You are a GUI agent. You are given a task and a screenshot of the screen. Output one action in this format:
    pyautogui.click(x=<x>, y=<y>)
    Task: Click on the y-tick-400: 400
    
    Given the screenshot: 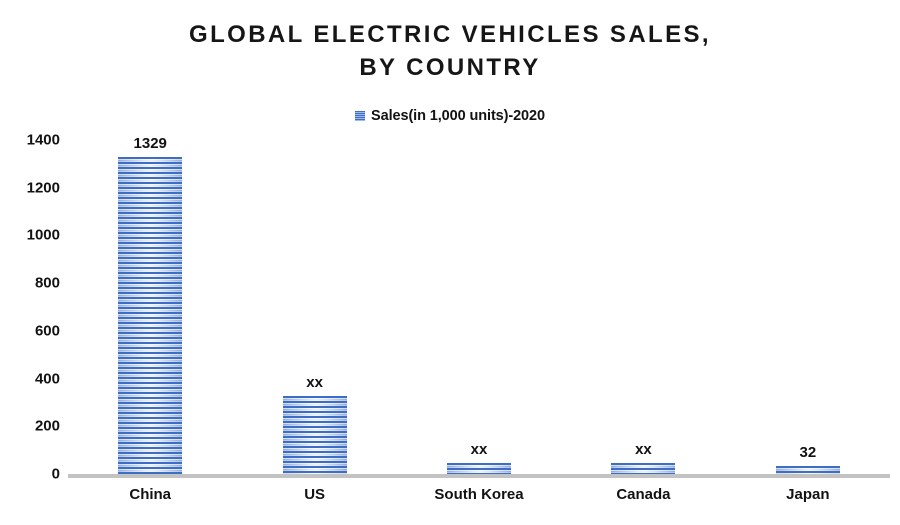 What is the action you would take?
    pyautogui.click(x=47, y=379)
    